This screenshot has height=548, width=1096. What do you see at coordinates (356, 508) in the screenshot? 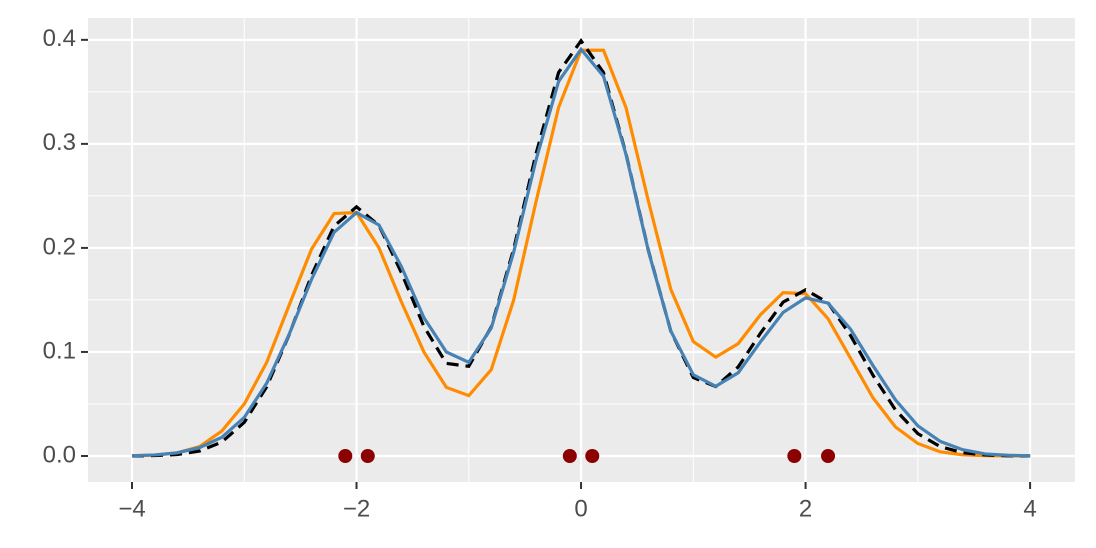
I see `x-tick-label: −2` at bounding box center [356, 508].